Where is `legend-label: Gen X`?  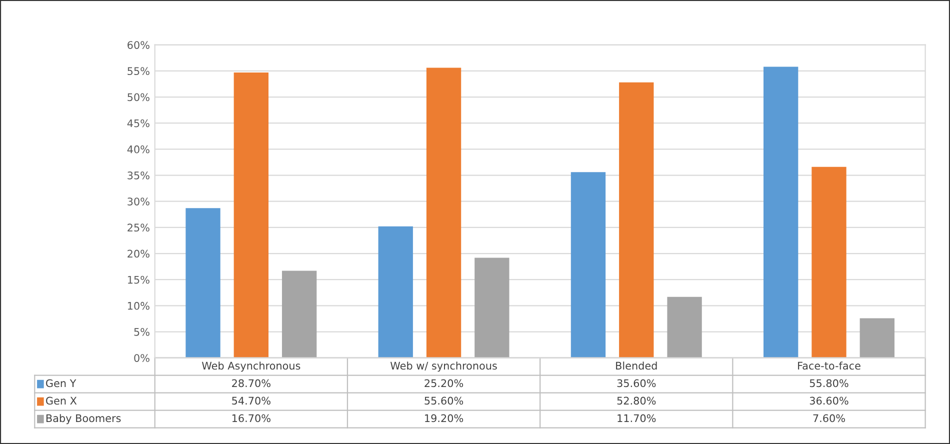 legend-label: Gen X is located at coordinates (61, 400).